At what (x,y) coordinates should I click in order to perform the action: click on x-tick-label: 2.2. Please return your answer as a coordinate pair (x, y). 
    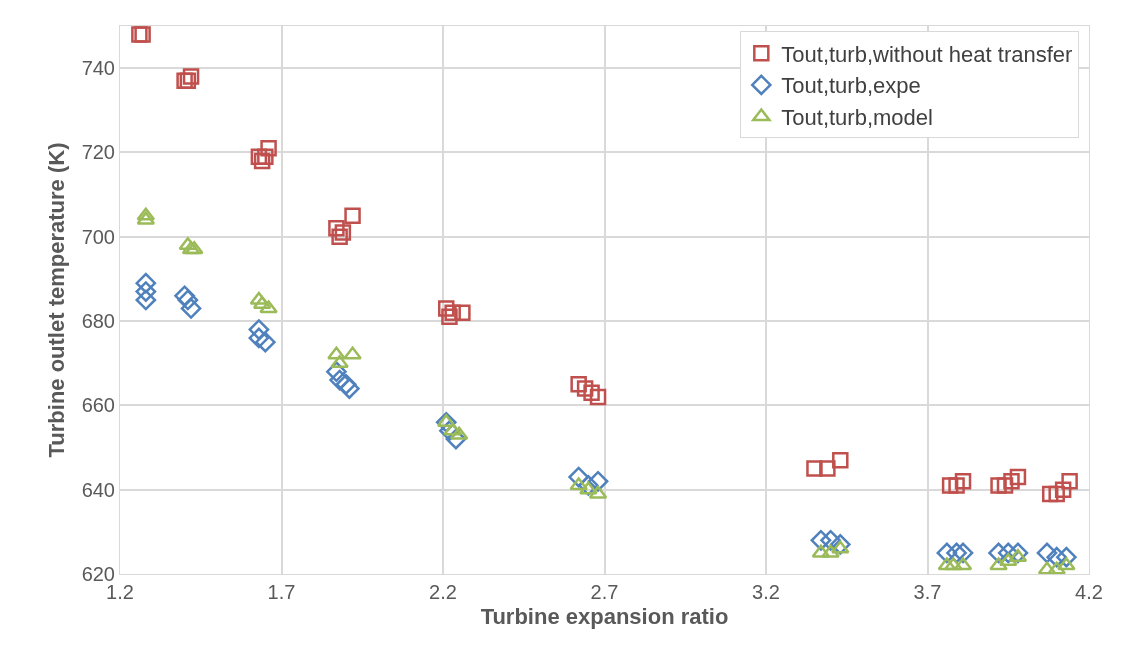
    Looking at the image, I should click on (443, 592).